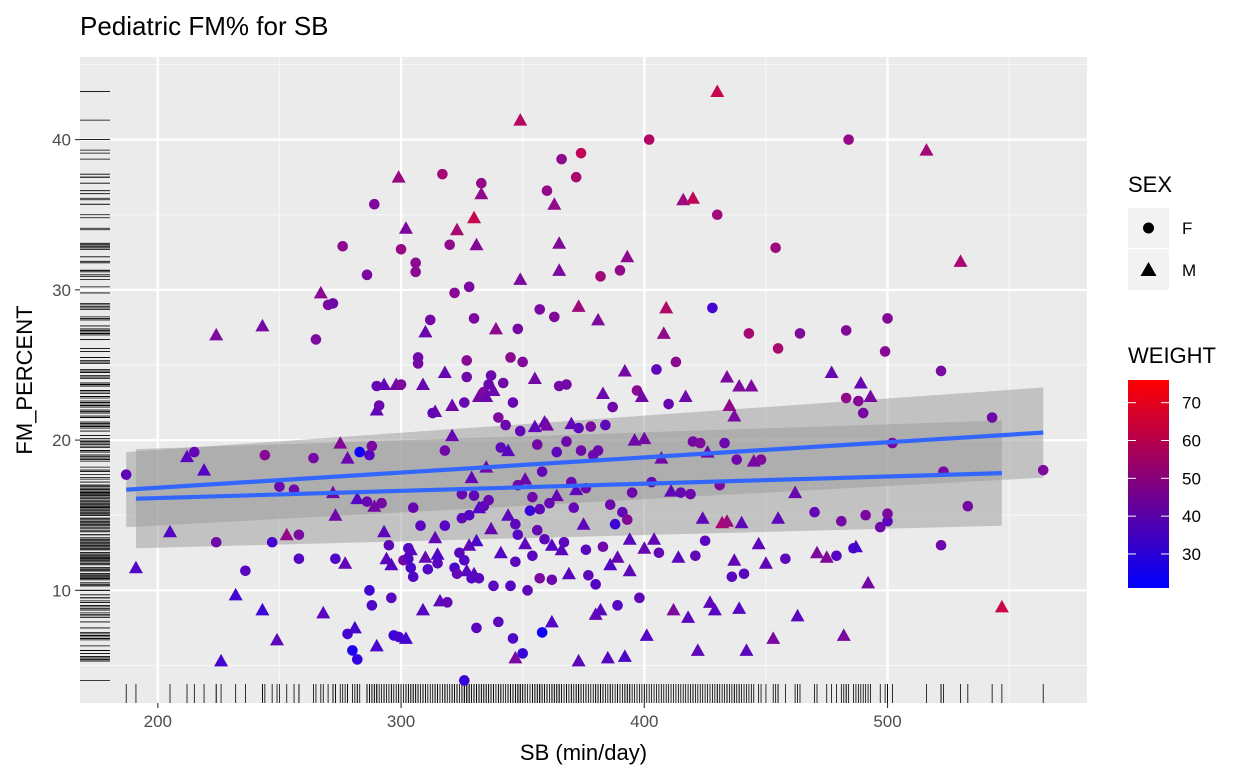 Image resolution: width=1259 pixels, height=778 pixels. I want to click on trend-line-m, so click(568, 486).